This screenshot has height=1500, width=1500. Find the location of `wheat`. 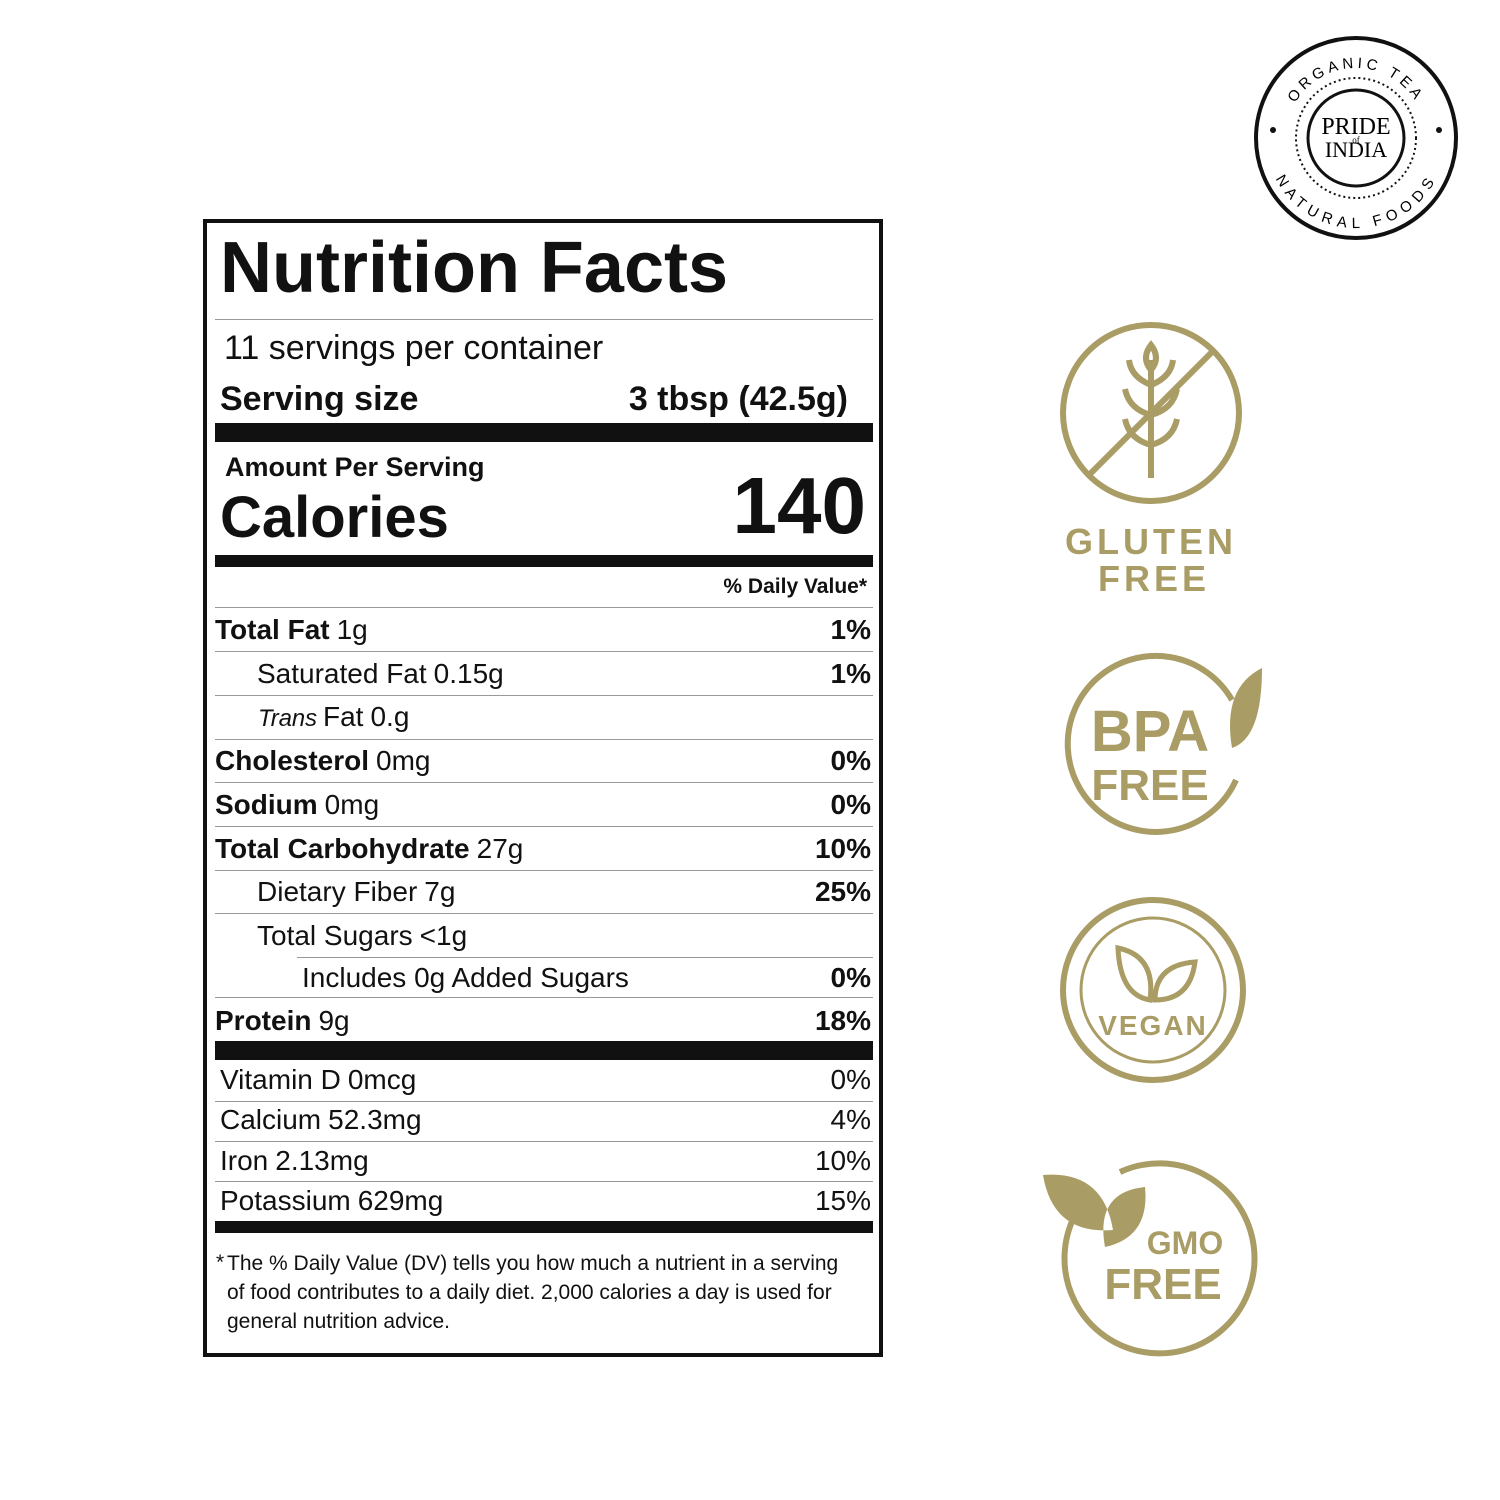

wheat is located at coordinates (1151, 394).